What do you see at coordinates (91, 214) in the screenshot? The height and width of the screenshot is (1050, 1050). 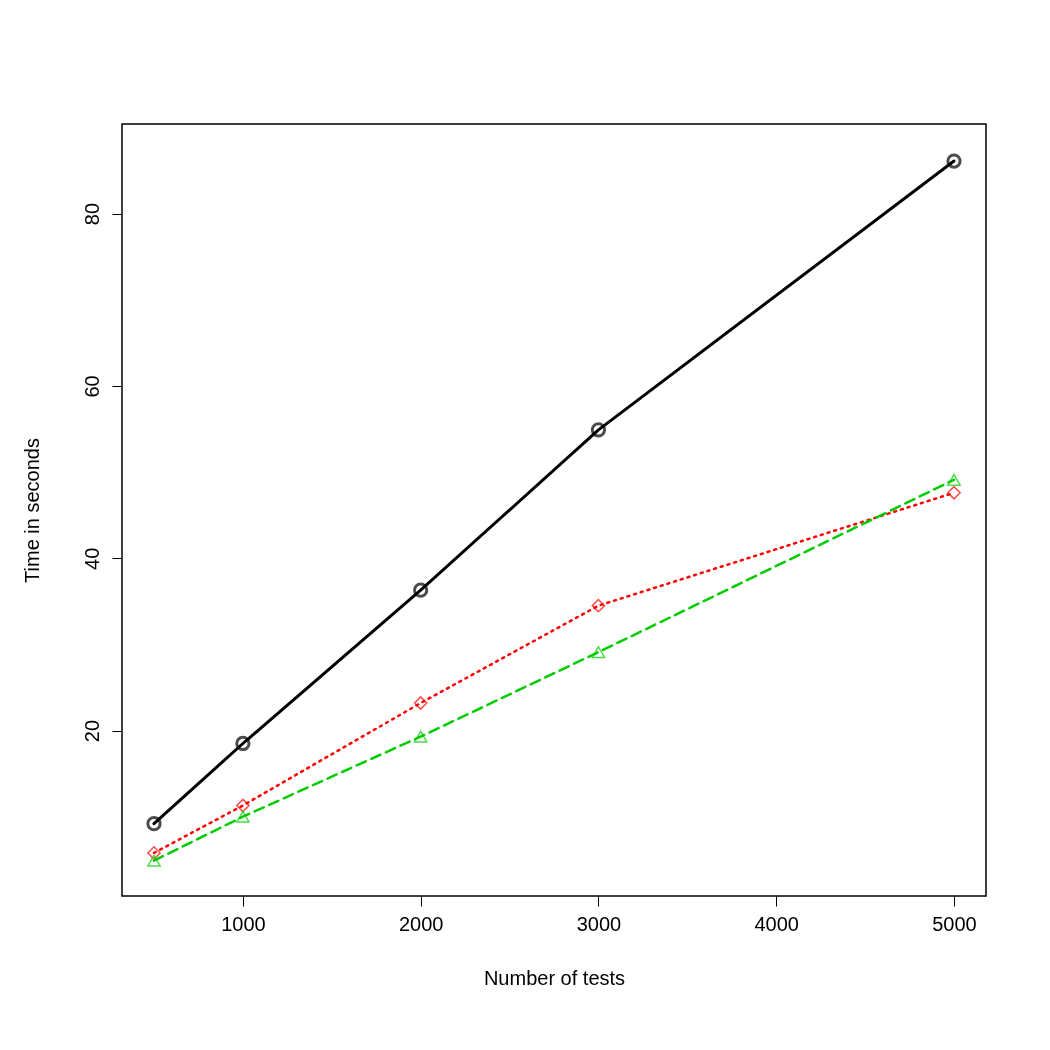 I see `y-tick-label: 80` at bounding box center [91, 214].